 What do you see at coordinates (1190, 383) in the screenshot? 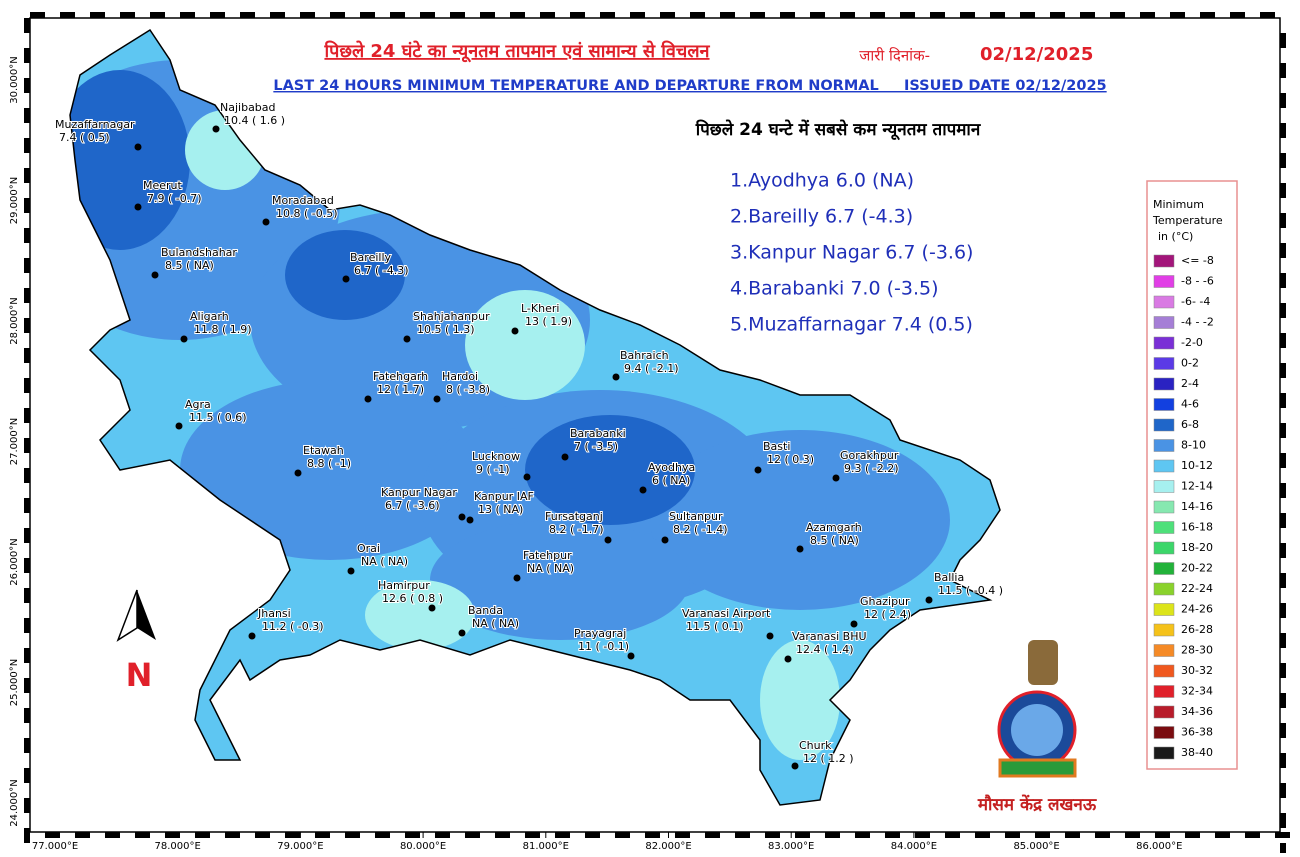
I see `legend-label: 2-4` at bounding box center [1190, 383].